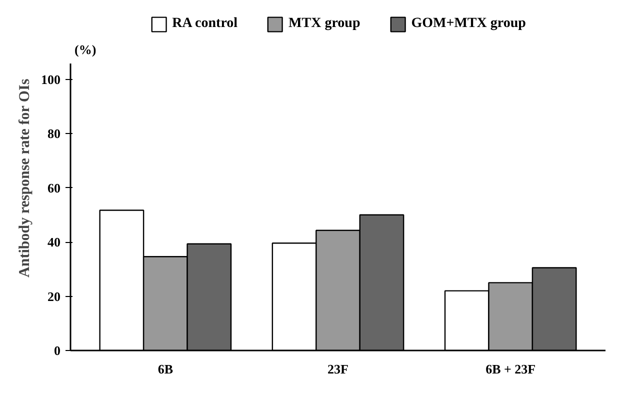 The height and width of the screenshot is (403, 633). What do you see at coordinates (54, 242) in the screenshot?
I see `y-tick-label: 40` at bounding box center [54, 242].